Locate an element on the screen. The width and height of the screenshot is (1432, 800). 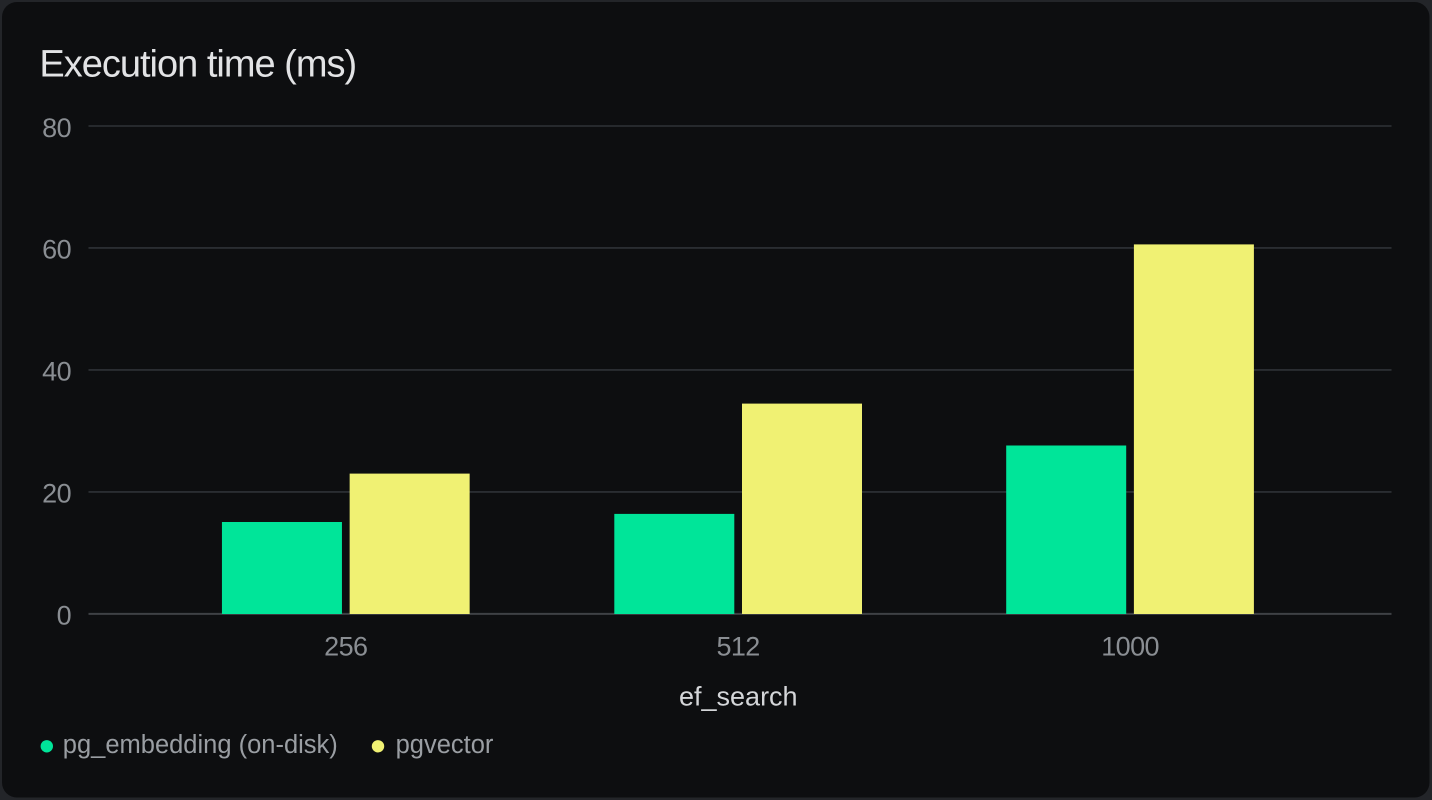
svg-text: 60 is located at coordinates (56, 249).